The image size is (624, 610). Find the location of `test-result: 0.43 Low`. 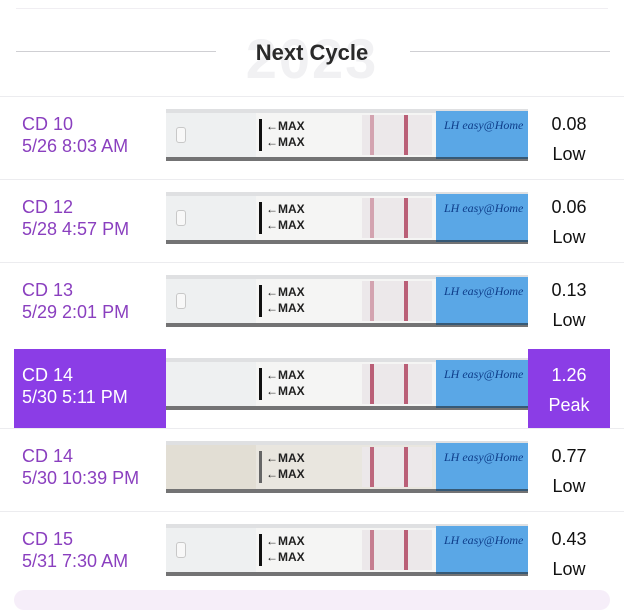

test-result: 0.43 Low is located at coordinates (569, 554).